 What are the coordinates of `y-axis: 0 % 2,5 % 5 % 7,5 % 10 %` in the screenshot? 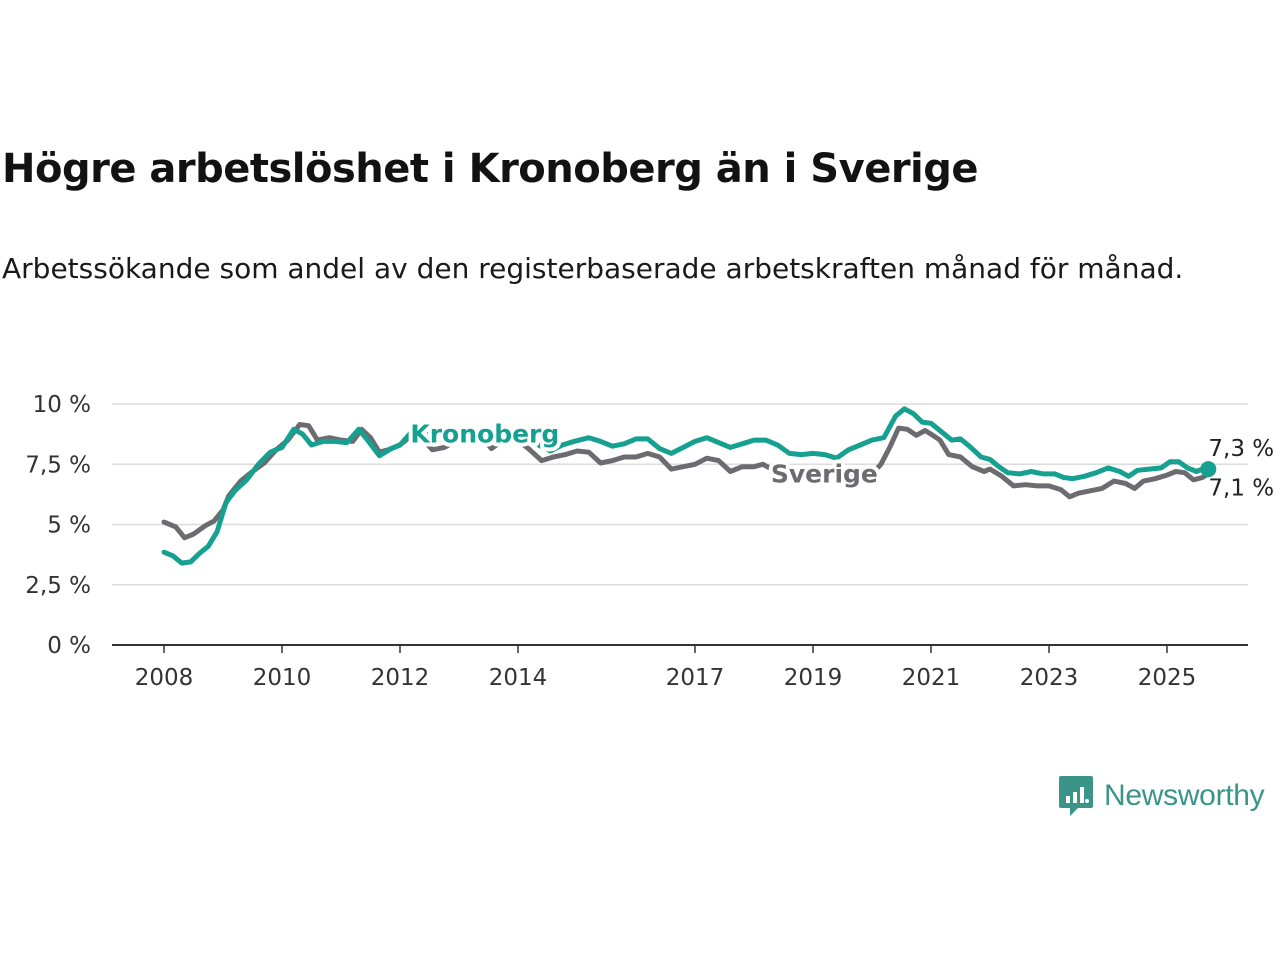 It's located at (58, 525).